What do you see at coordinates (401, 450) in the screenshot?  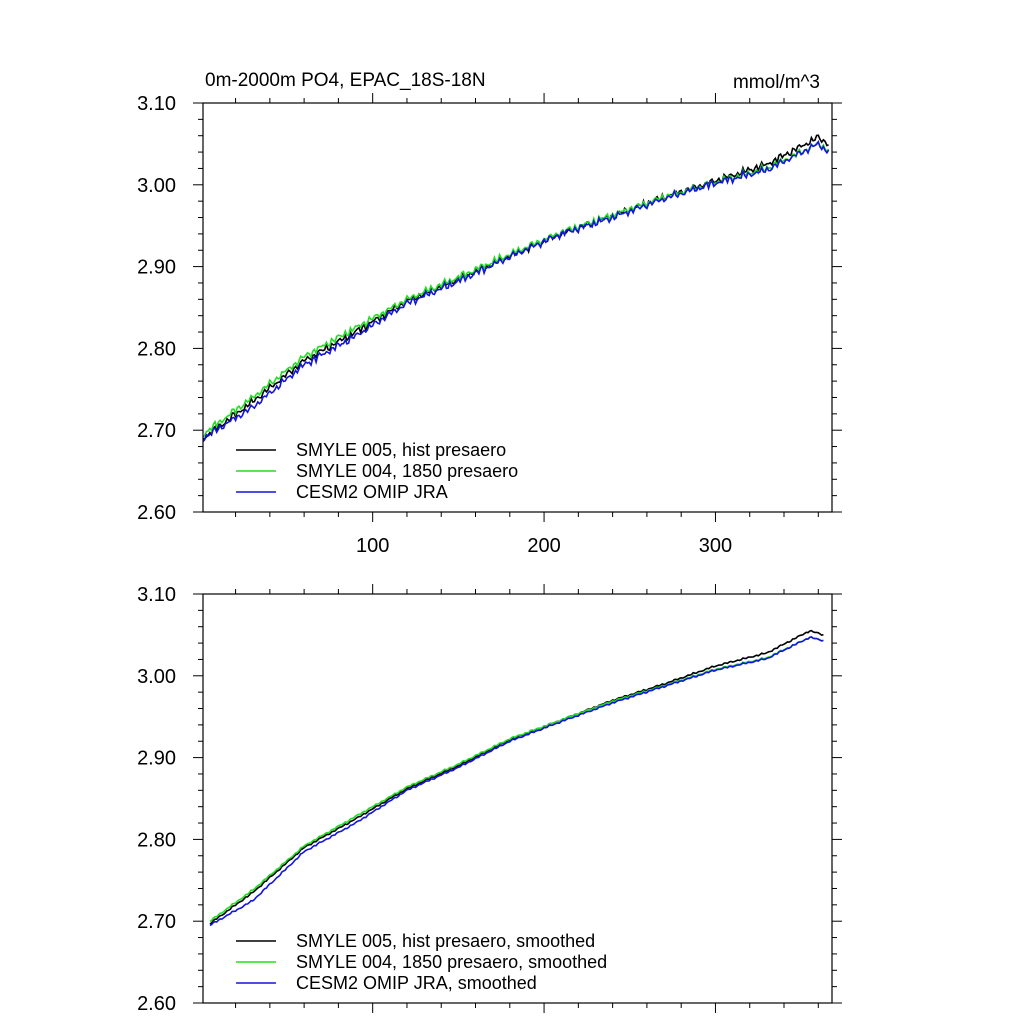 I see `legend-label: SMYLE 005, hist presaero` at bounding box center [401, 450].